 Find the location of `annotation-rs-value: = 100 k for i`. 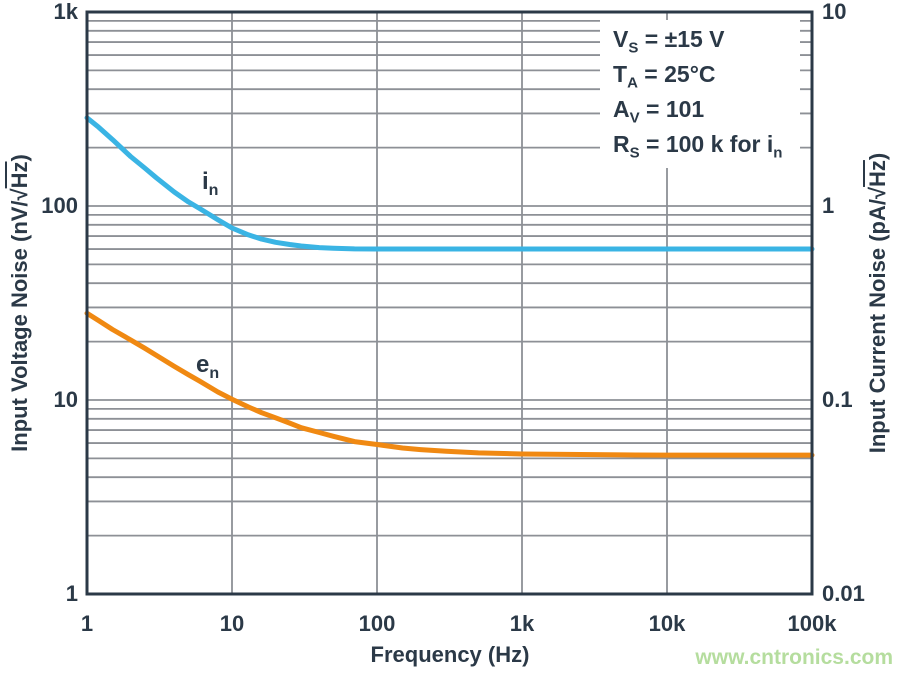

annotation-rs-value: = 100 k for i is located at coordinates (706, 144).